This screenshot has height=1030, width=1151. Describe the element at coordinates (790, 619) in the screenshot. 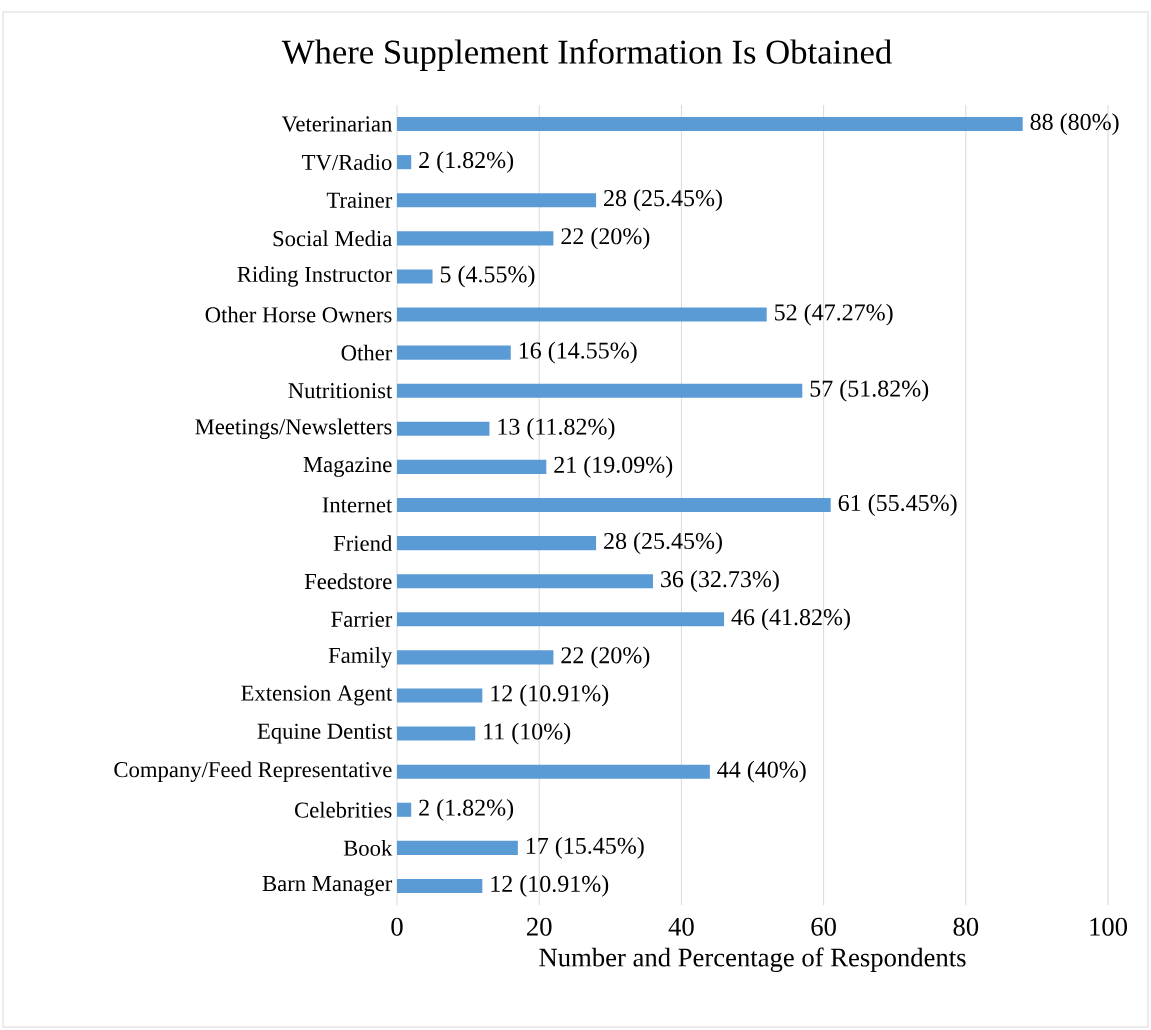

I see `data-label: 46 (41.82%)` at that location.